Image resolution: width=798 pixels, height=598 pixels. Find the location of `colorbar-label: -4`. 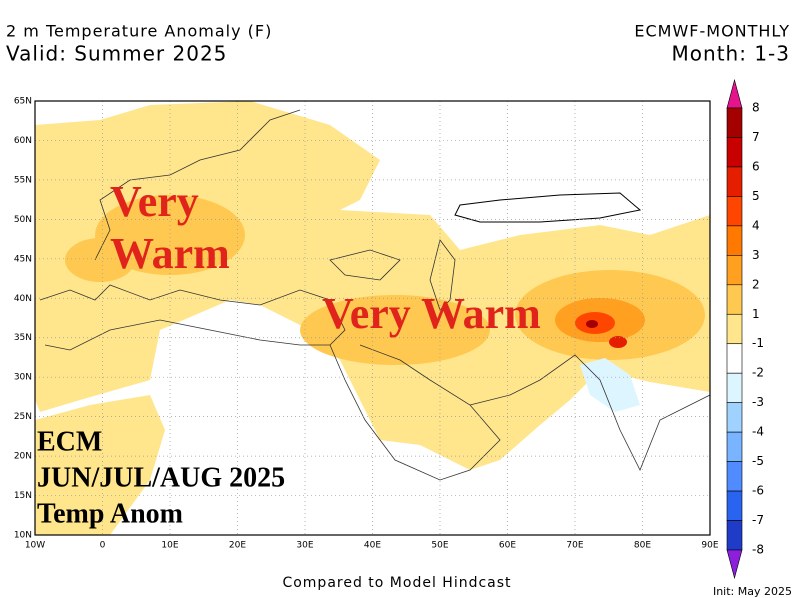

colorbar-label: -4 is located at coordinates (758, 432).